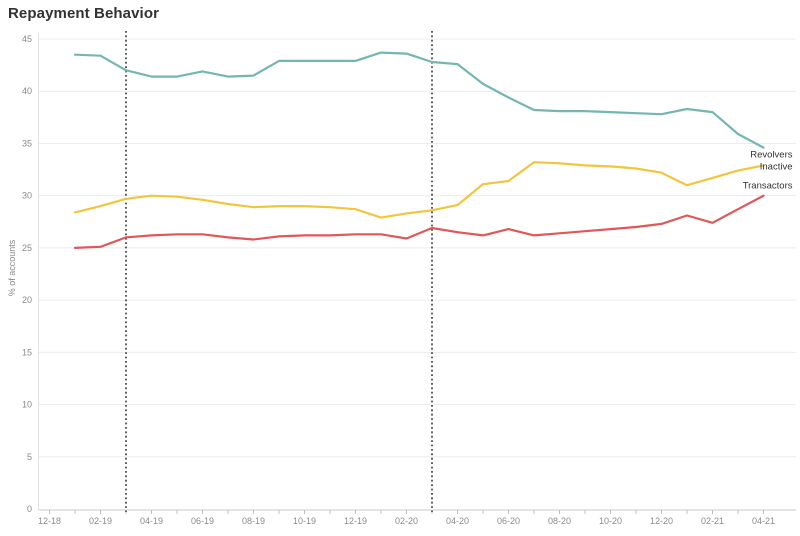 The height and width of the screenshot is (536, 800). Describe the element at coordinates (776, 166) in the screenshot. I see `series-end-label-inactive: Inactive` at that location.